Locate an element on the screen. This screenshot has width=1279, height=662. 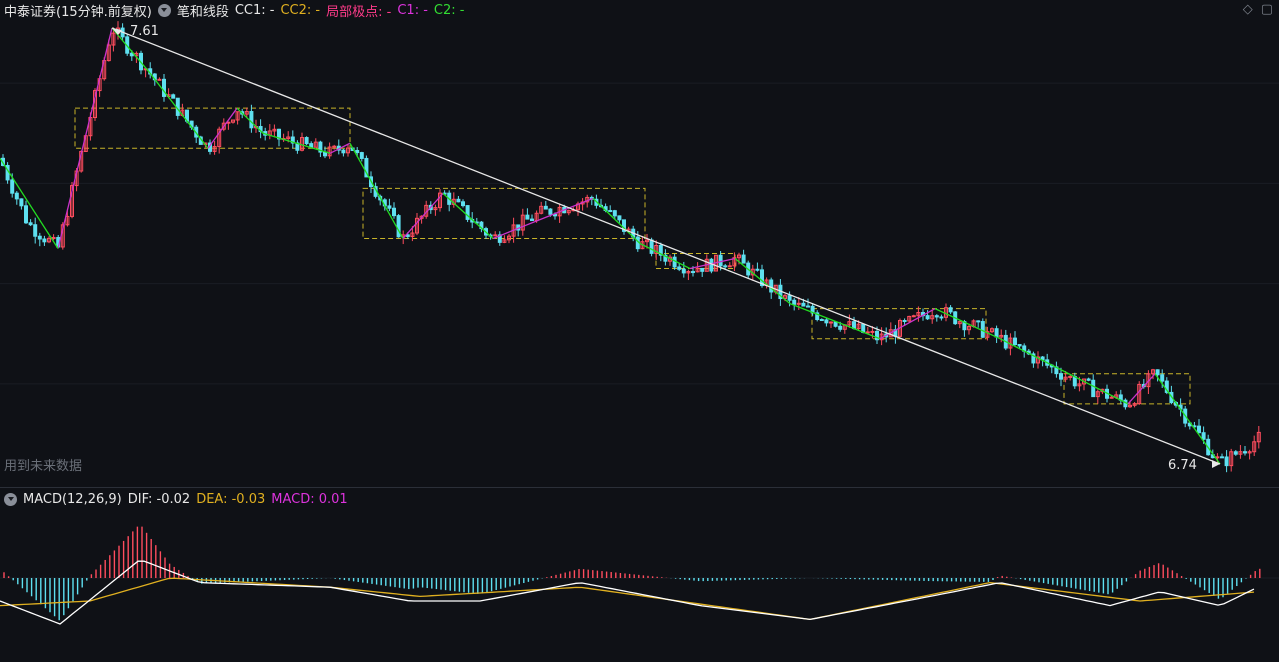
dea-line is located at coordinates (627, 599).